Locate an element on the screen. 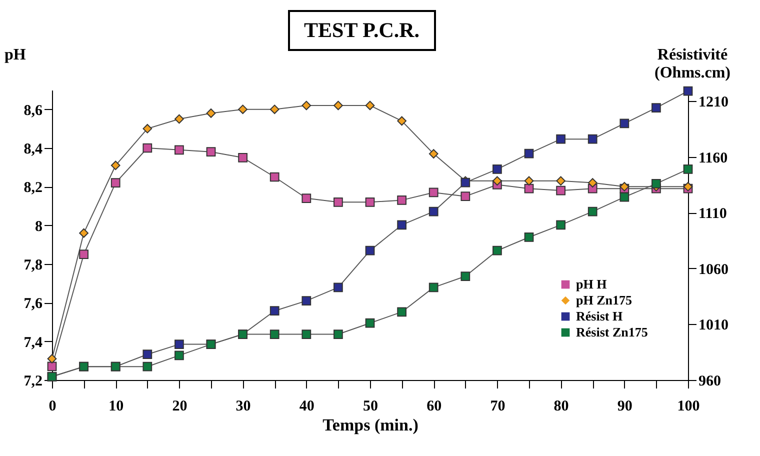  x-tick-label: 60 is located at coordinates (434, 406).